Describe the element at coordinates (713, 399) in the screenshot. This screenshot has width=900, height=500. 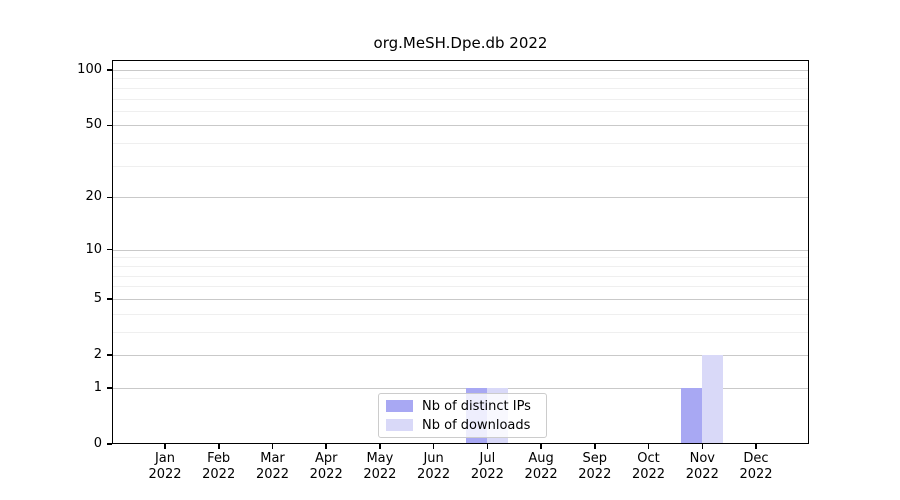
I see `bar-nov-downloads` at that location.